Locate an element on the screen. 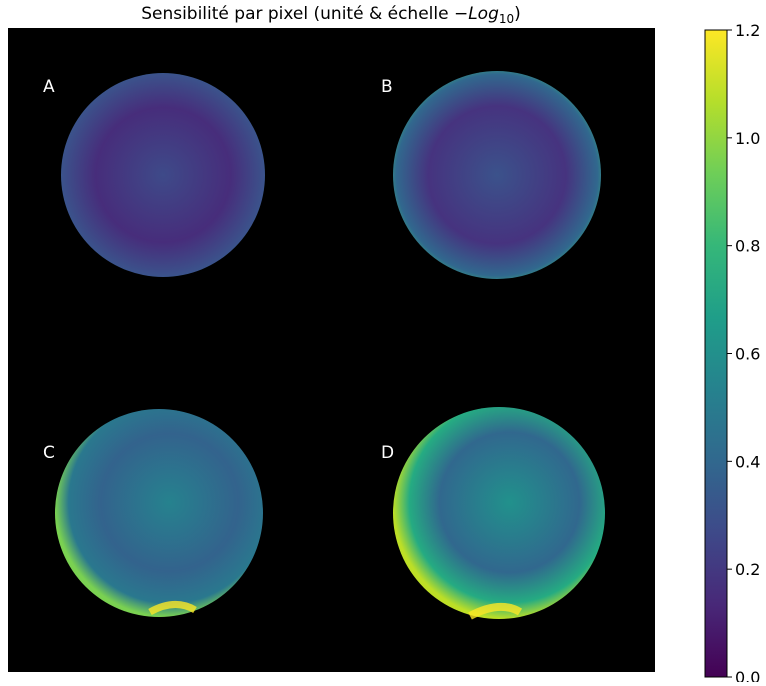  panel-label: C is located at coordinates (49, 453).